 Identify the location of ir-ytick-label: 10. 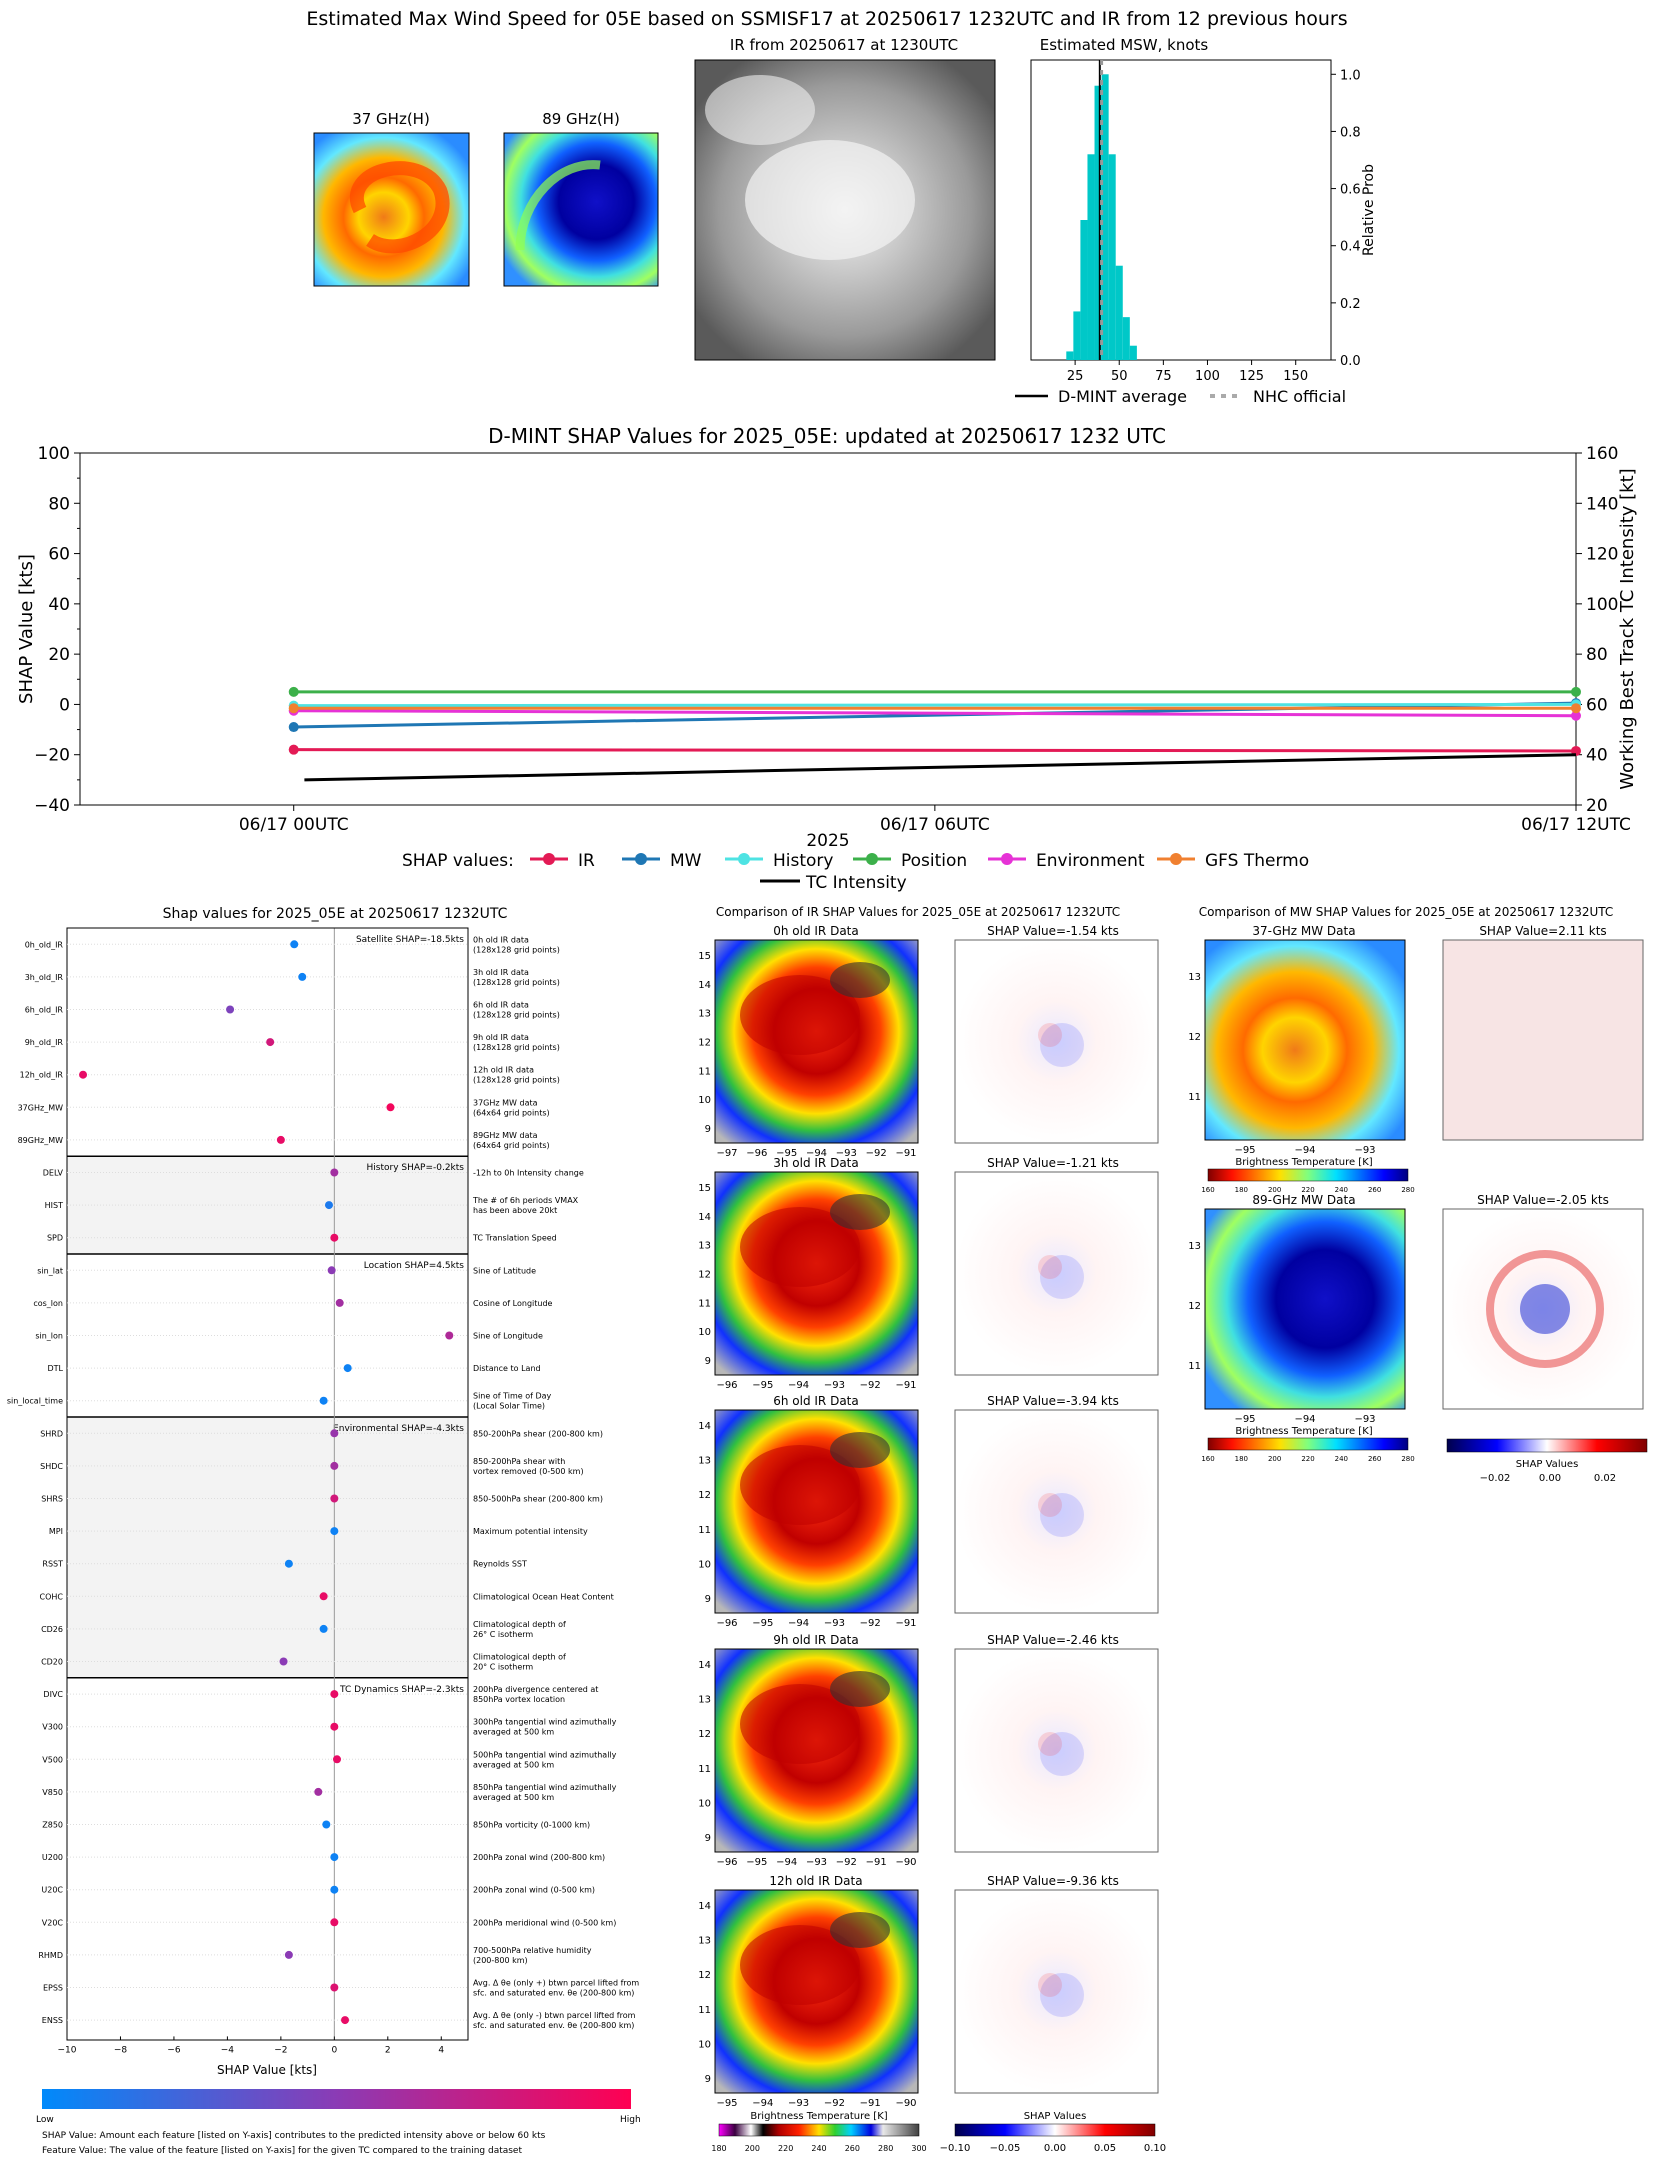
(704, 1332).